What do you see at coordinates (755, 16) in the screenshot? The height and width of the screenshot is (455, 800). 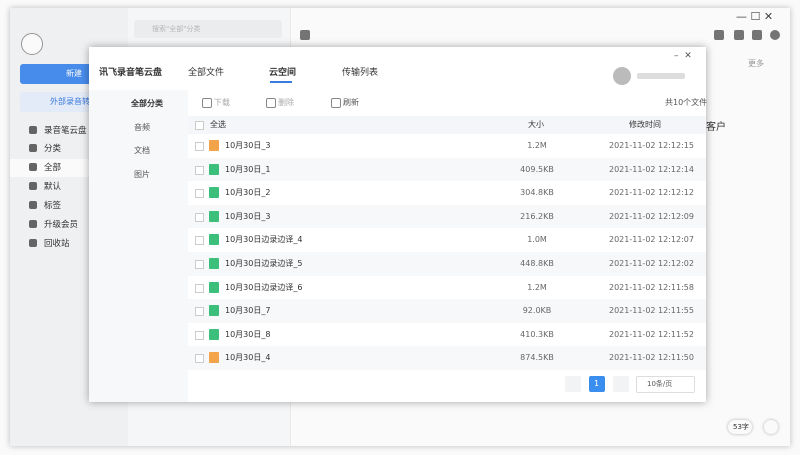 I see `window-controls: — ☐ ✕` at bounding box center [755, 16].